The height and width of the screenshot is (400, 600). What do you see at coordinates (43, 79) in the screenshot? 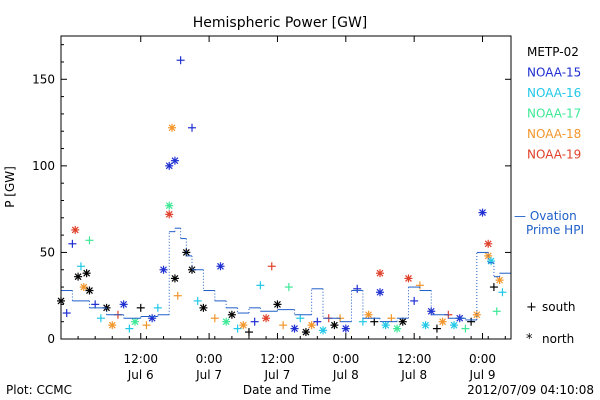
I see `y-tick-label: 150` at bounding box center [43, 79].